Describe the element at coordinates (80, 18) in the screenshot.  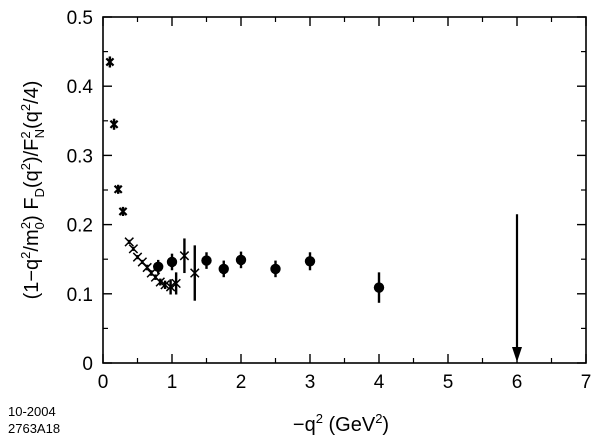
I see `y-tick-label: 0.5` at that location.